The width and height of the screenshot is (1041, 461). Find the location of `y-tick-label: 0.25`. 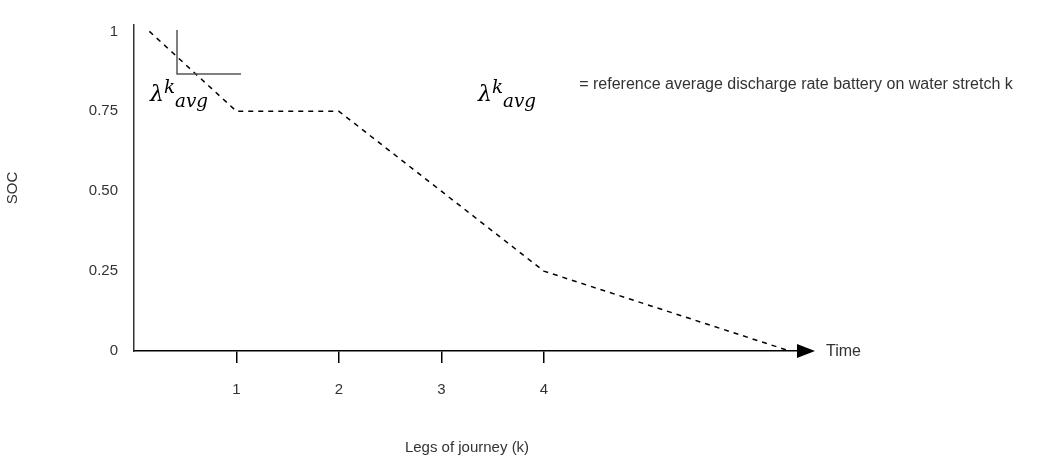

y-tick-label: 0.25 is located at coordinates (103, 270).